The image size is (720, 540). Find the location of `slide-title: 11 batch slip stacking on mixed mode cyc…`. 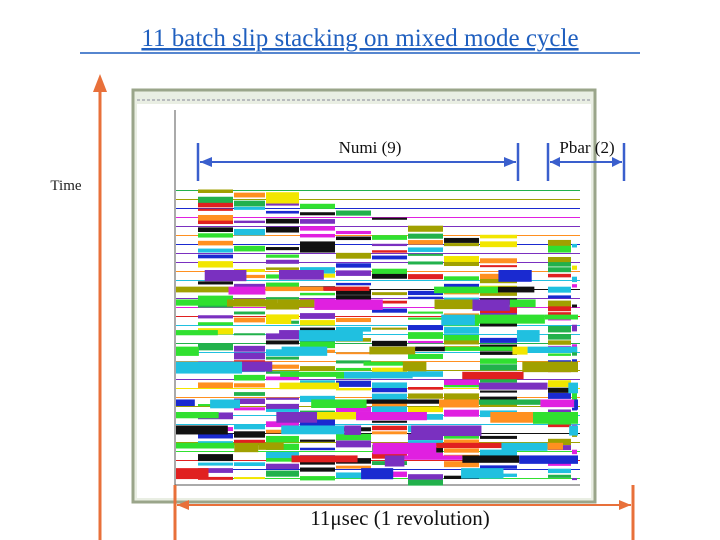

slide-title: 11 batch slip stacking on mixed mode cyc… is located at coordinates (359, 38).